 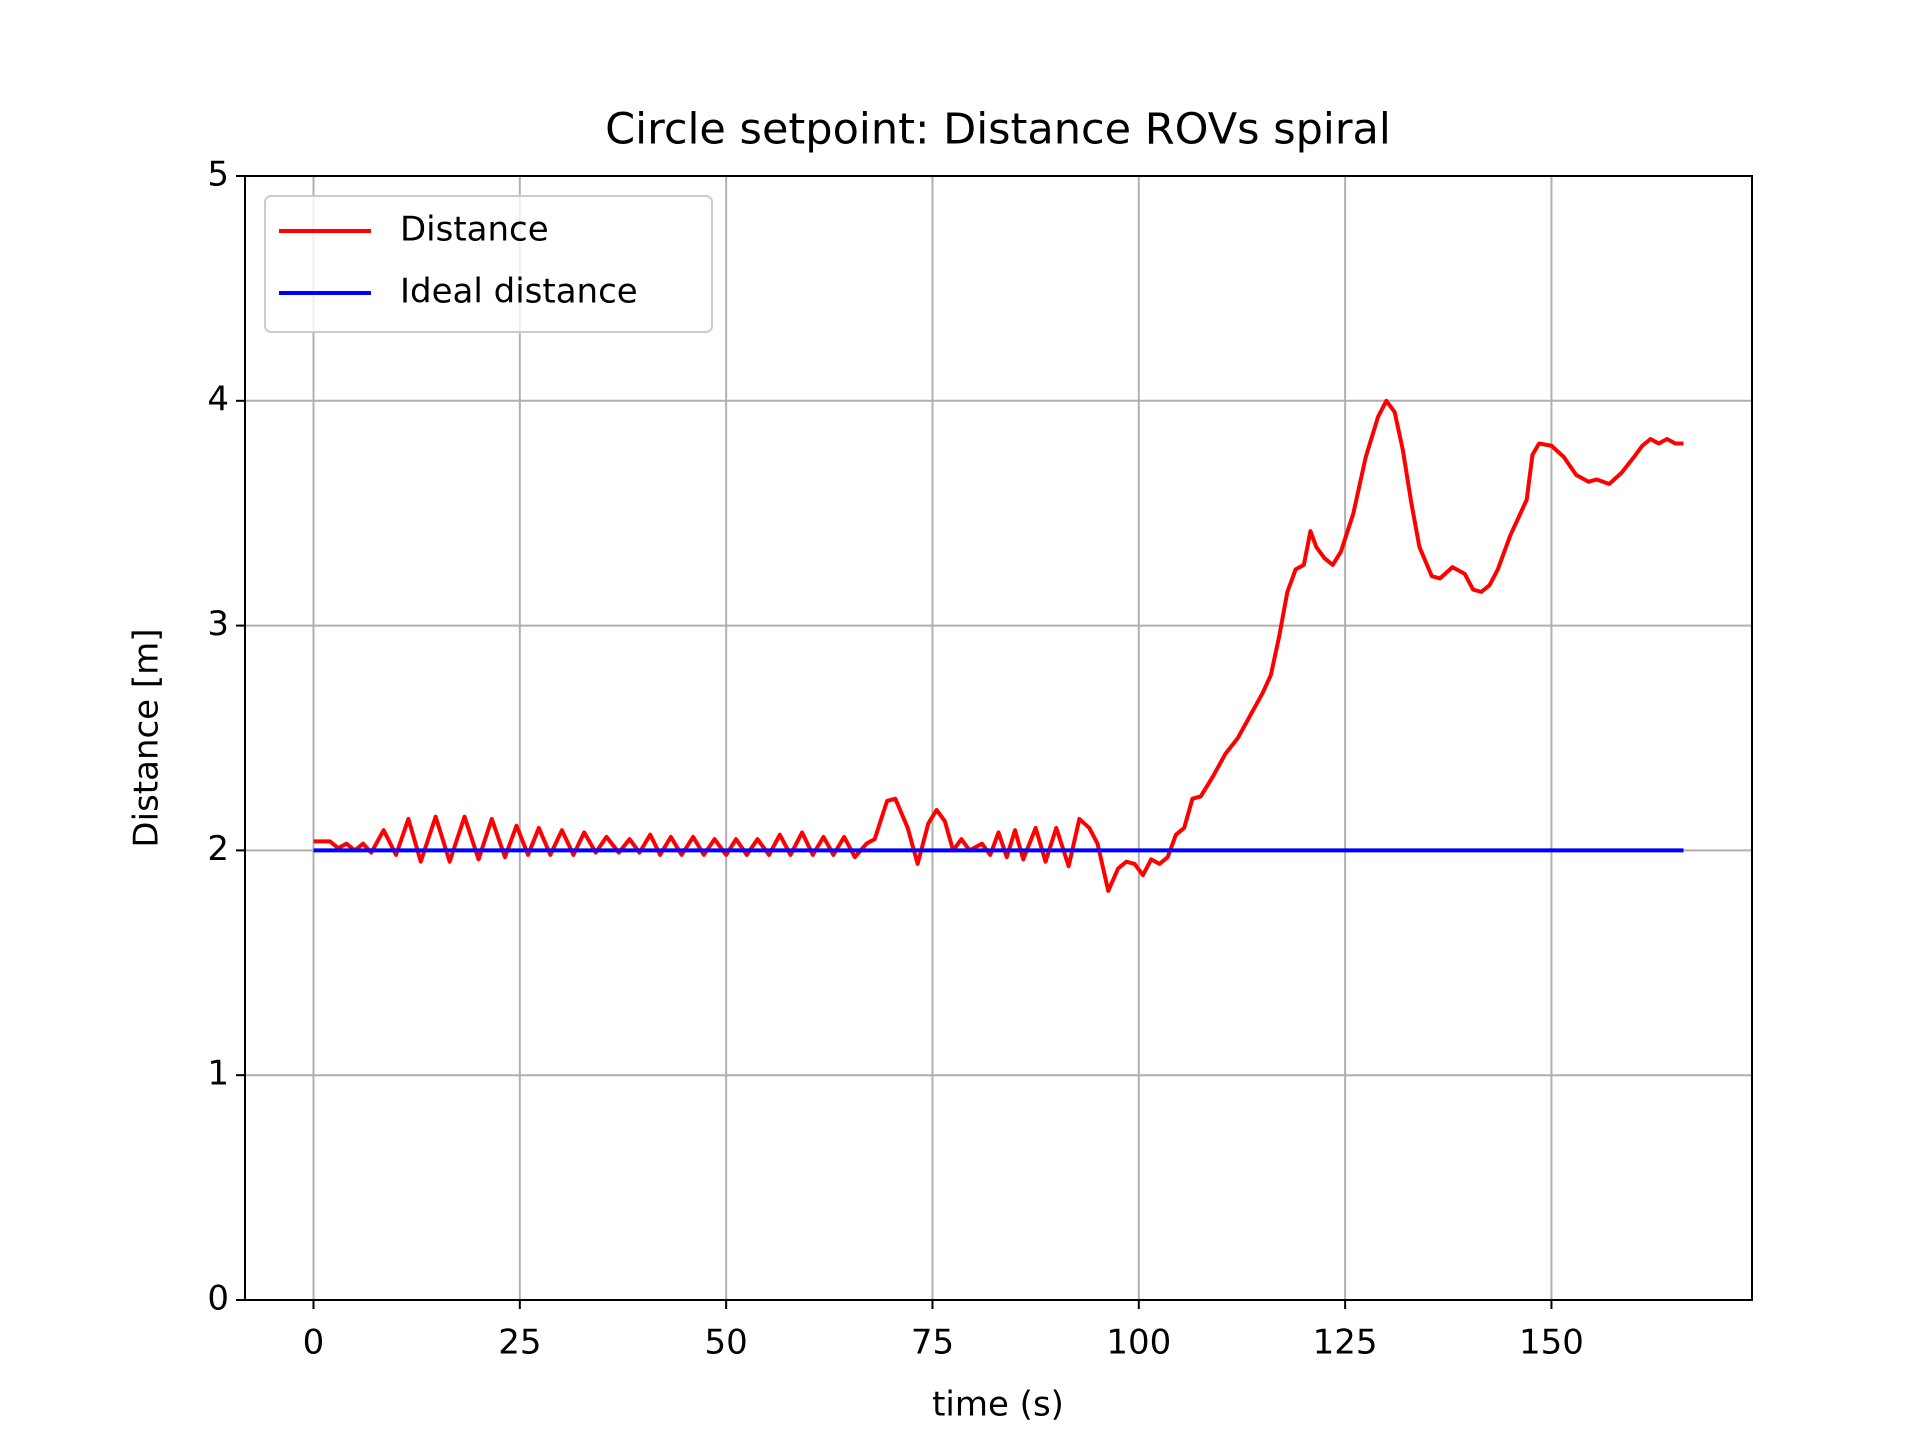 What do you see at coordinates (218, 1074) in the screenshot?
I see `y-tick-label: 1` at bounding box center [218, 1074].